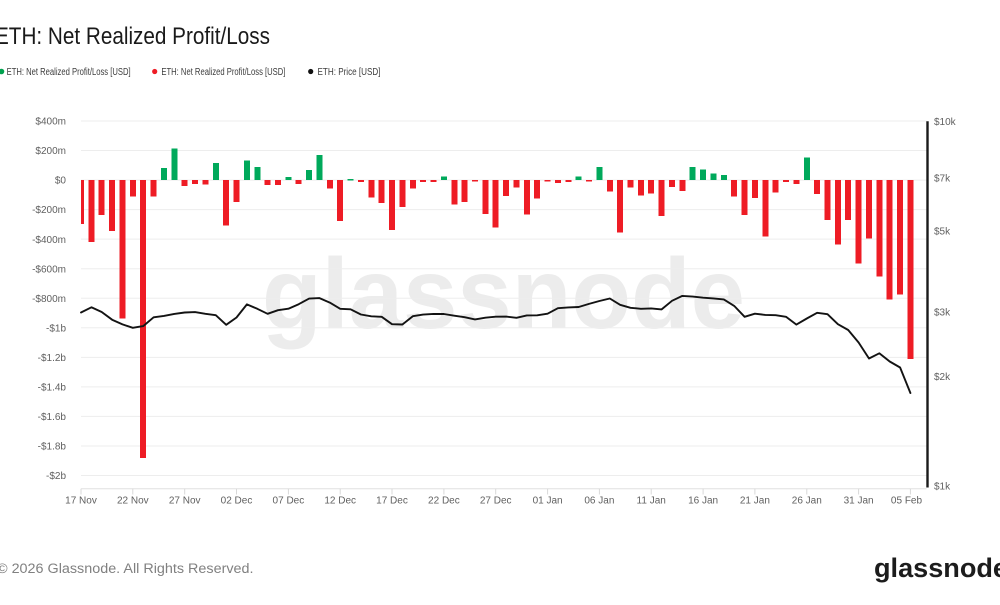 This screenshot has height=605, width=1000. What do you see at coordinates (52, 447) in the screenshot?
I see `svg-text: -$1.8b` at bounding box center [52, 447].